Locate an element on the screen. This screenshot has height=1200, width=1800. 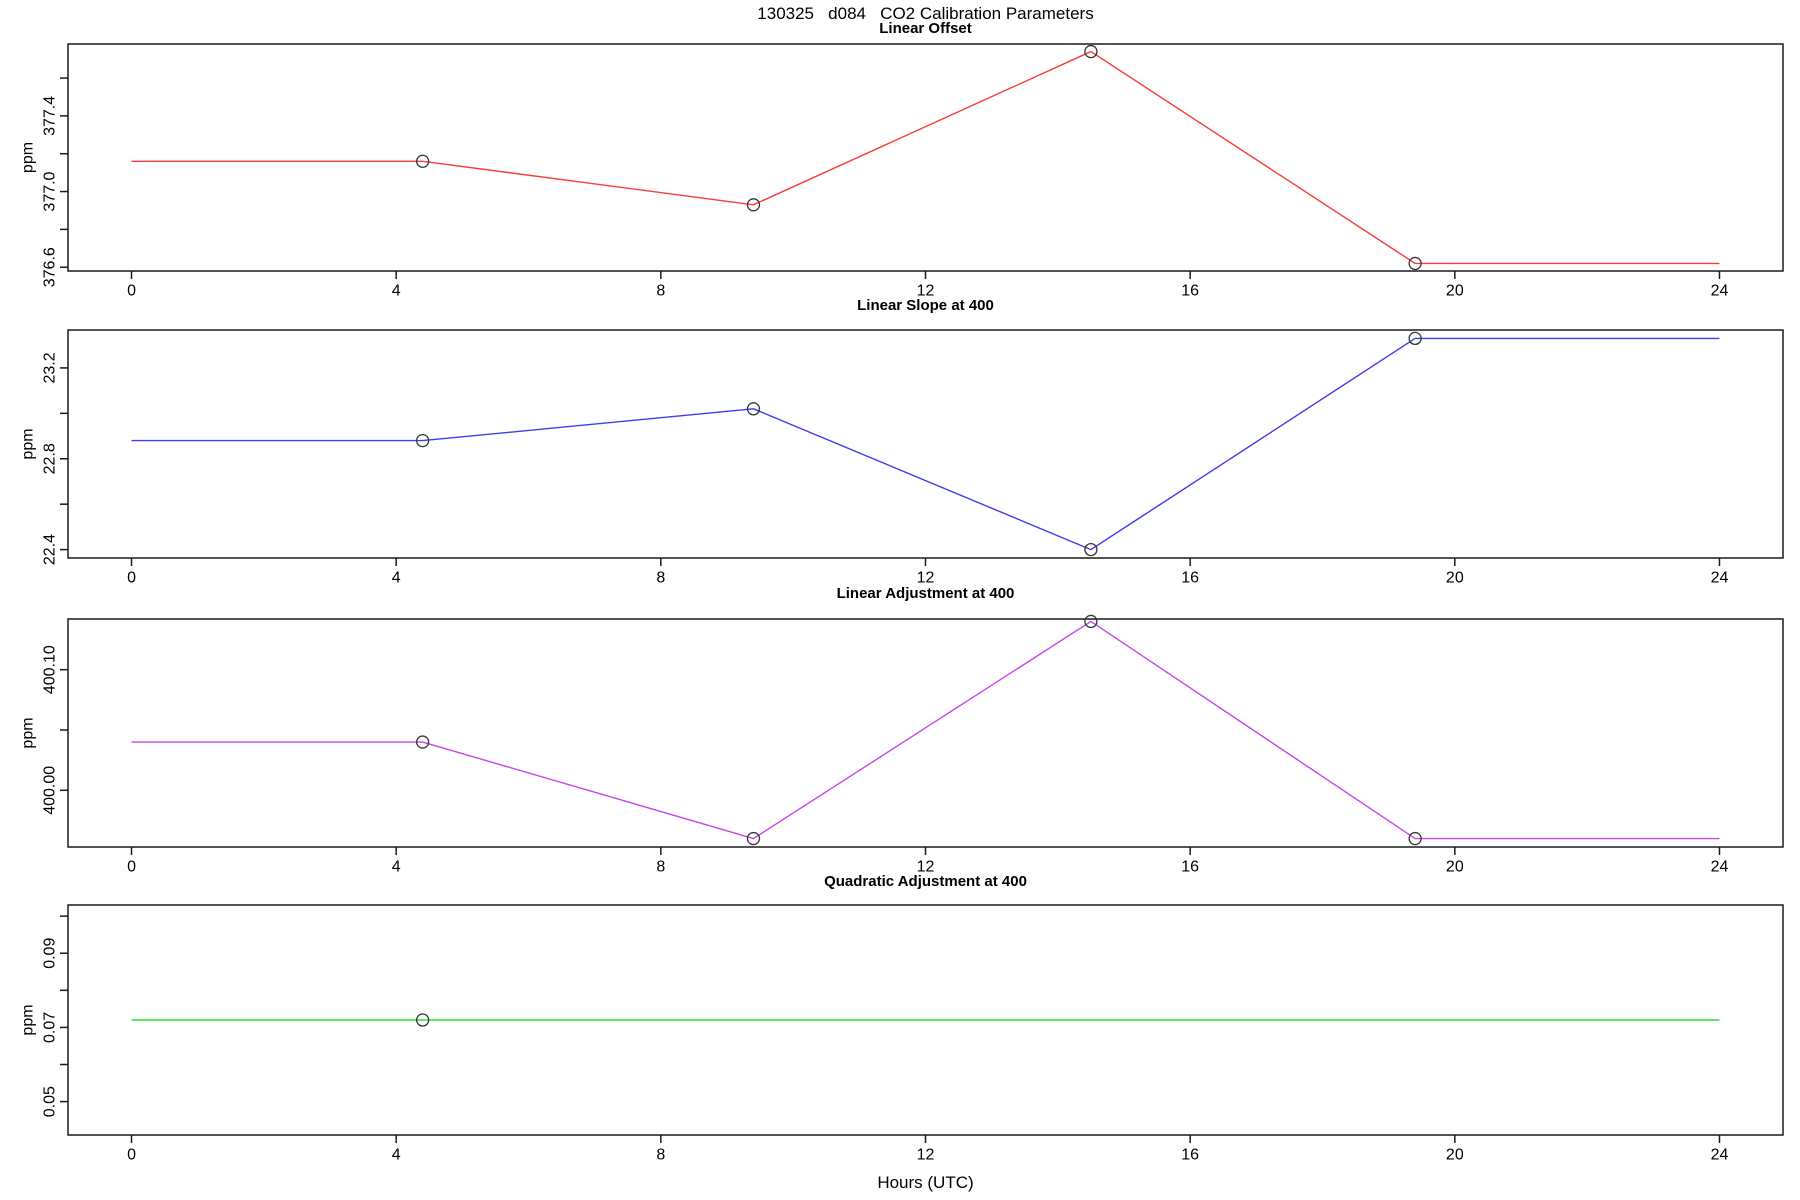
y-tick-label: 0.09 is located at coordinates (50, 953).